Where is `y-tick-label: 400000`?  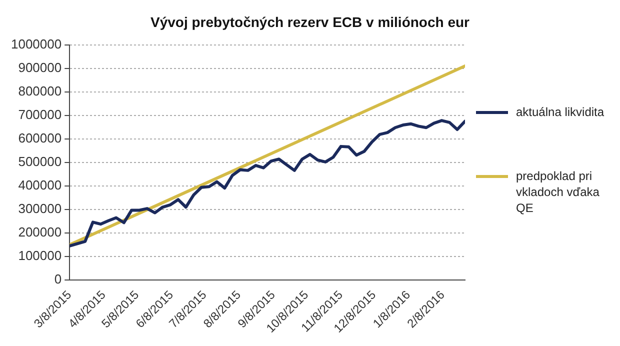
y-tick-label: 400000 is located at coordinates (40, 185).